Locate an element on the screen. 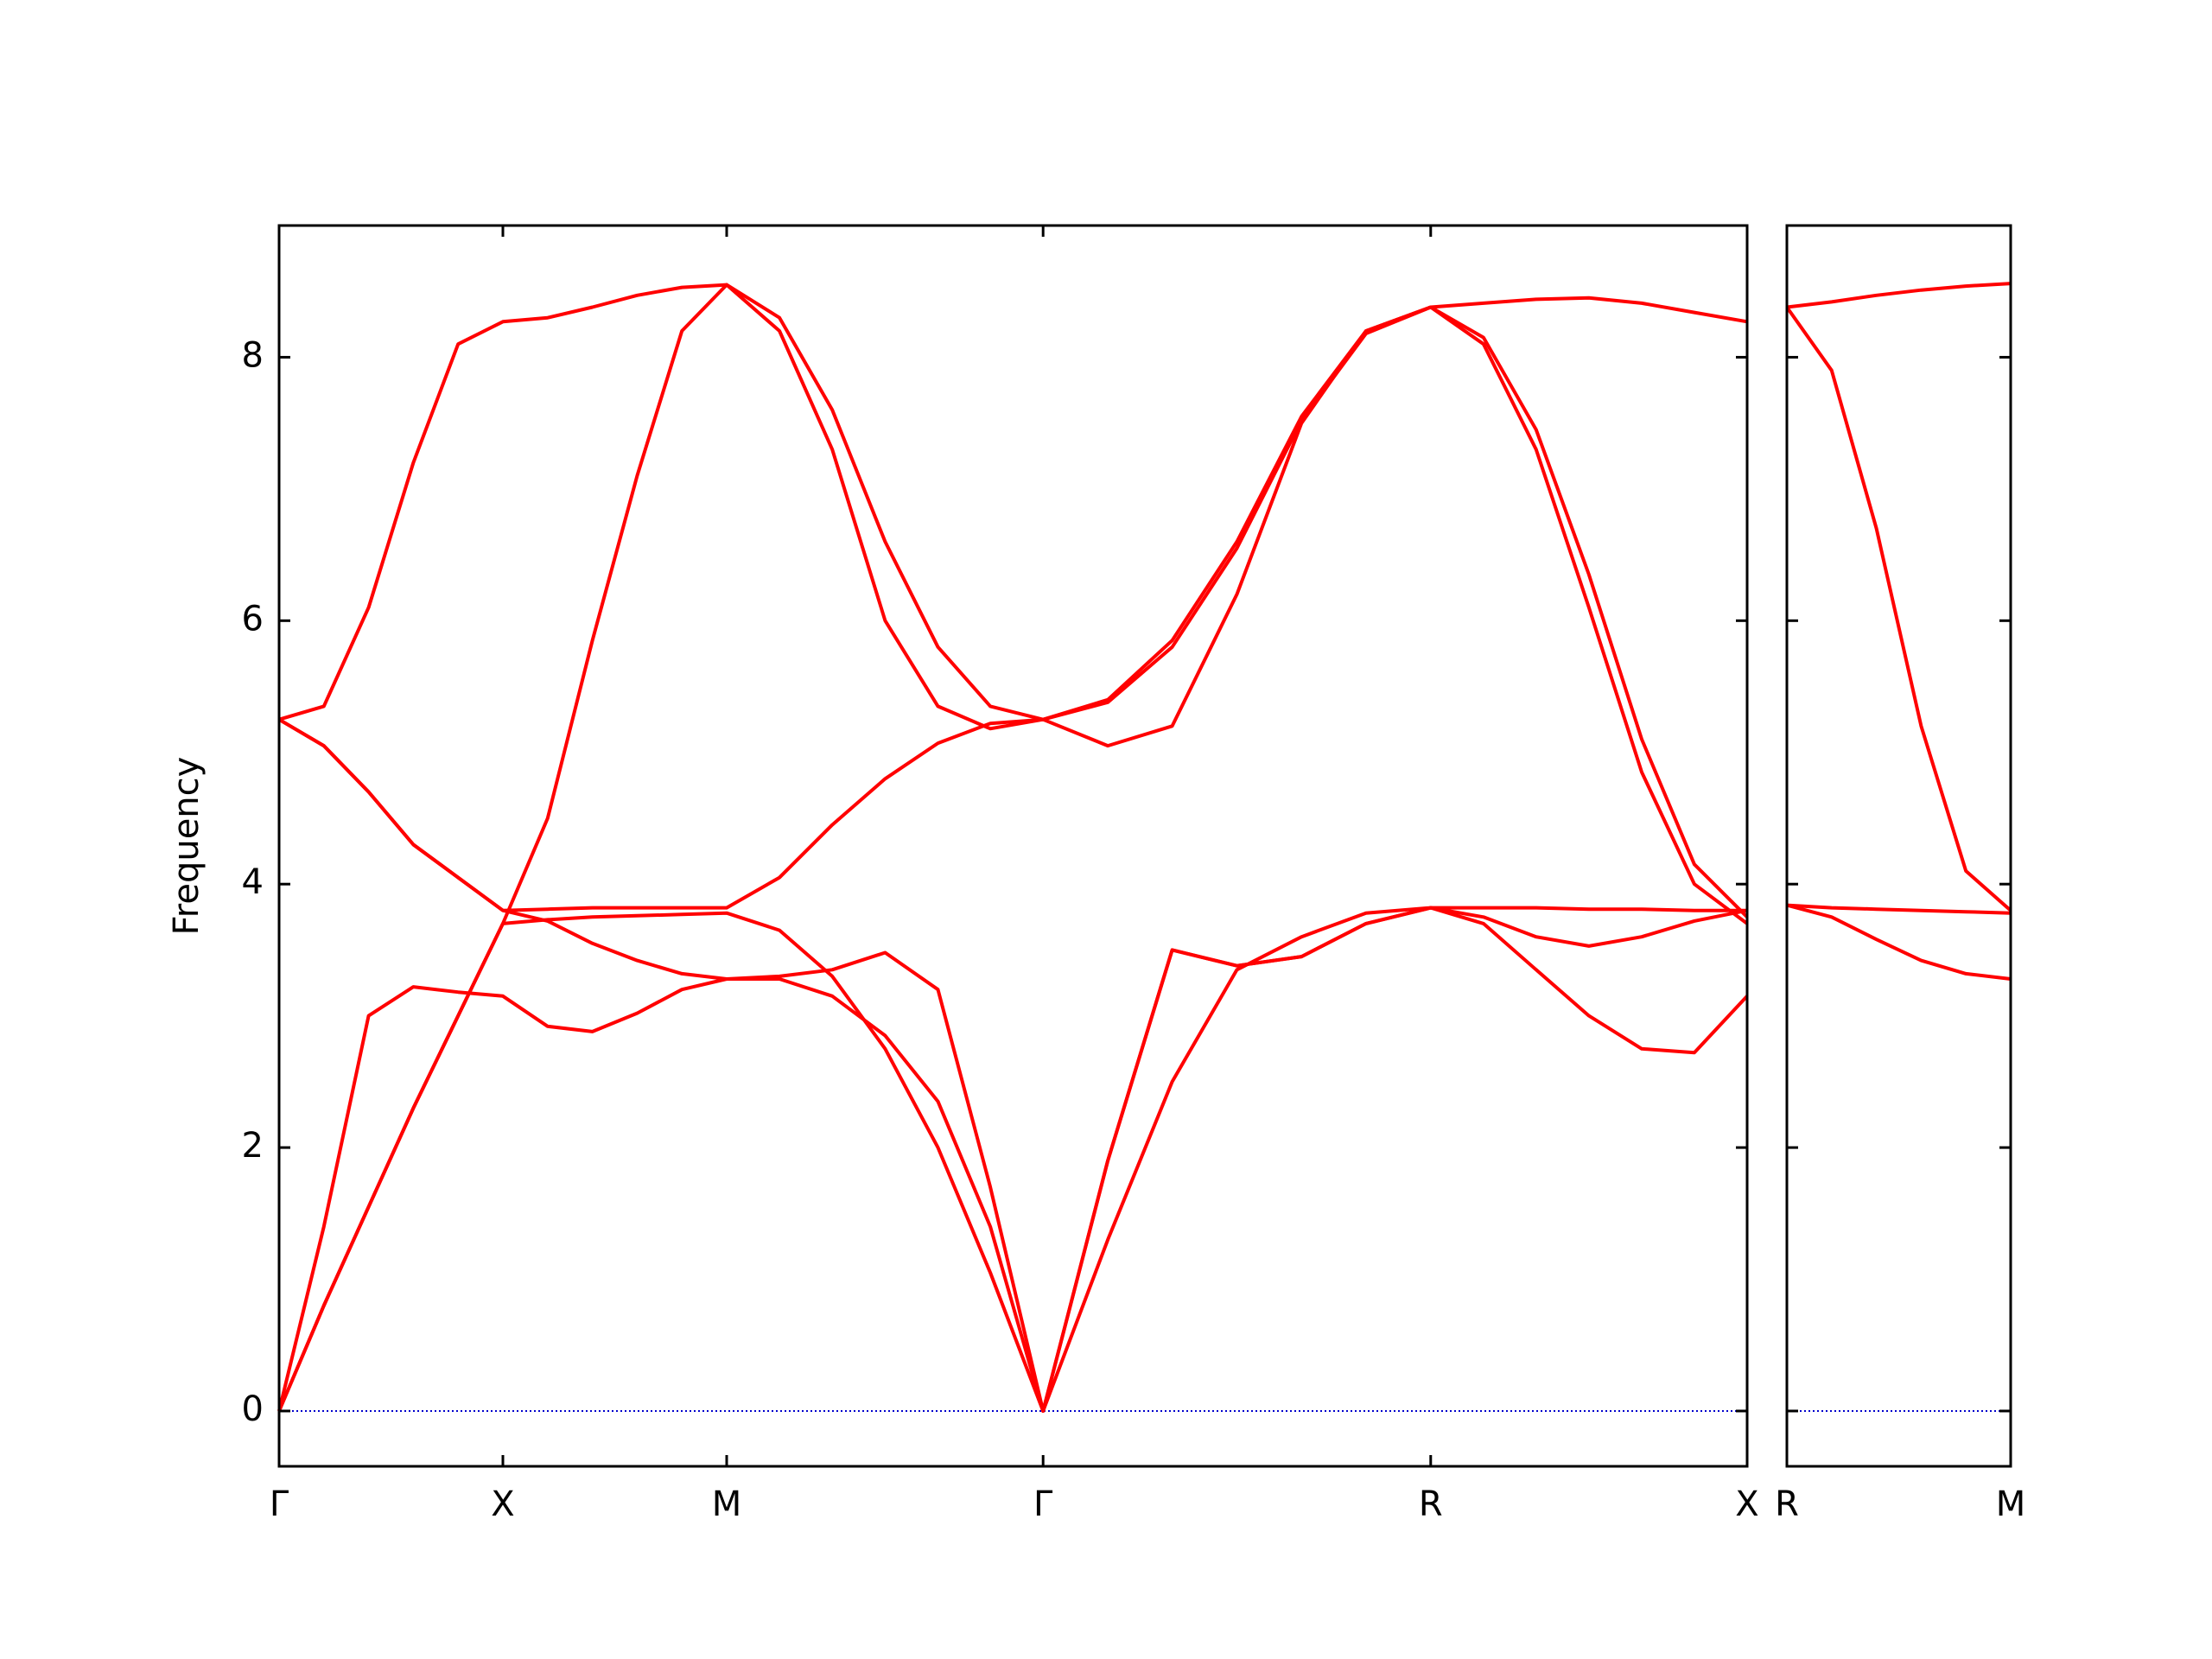  y-tick-label: 8 is located at coordinates (253, 355).